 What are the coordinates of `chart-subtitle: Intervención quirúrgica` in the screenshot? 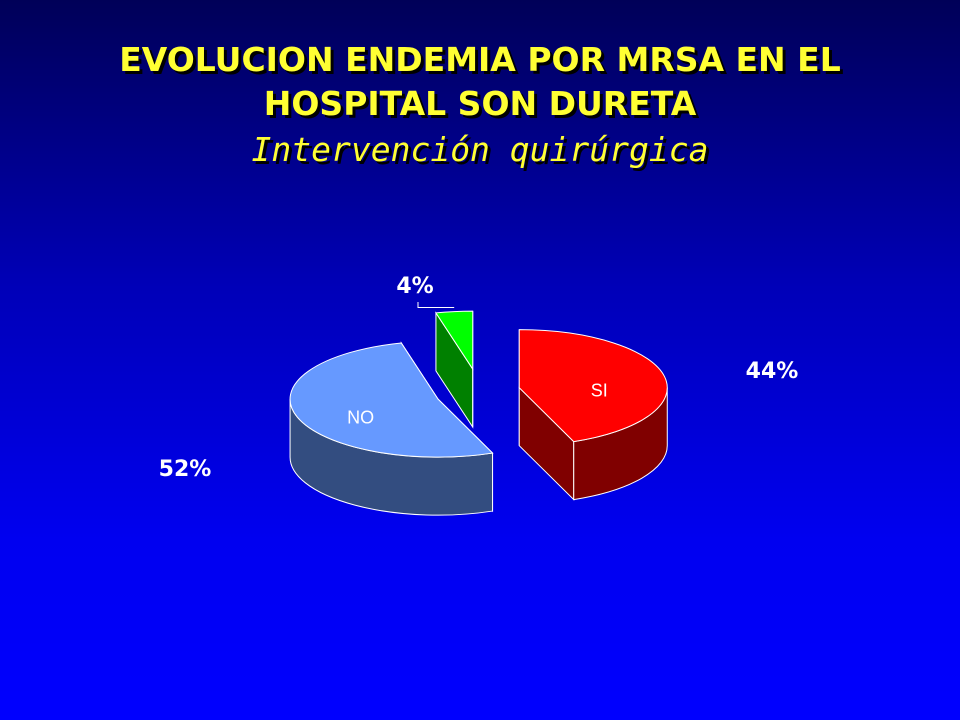 It's located at (480, 149).